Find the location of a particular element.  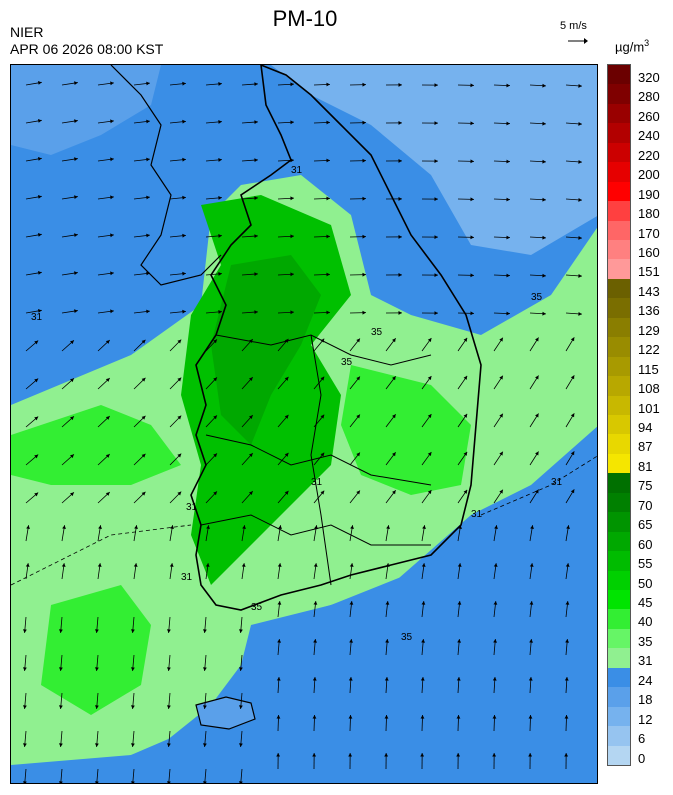

legend-label: 75 is located at coordinates (645, 486).